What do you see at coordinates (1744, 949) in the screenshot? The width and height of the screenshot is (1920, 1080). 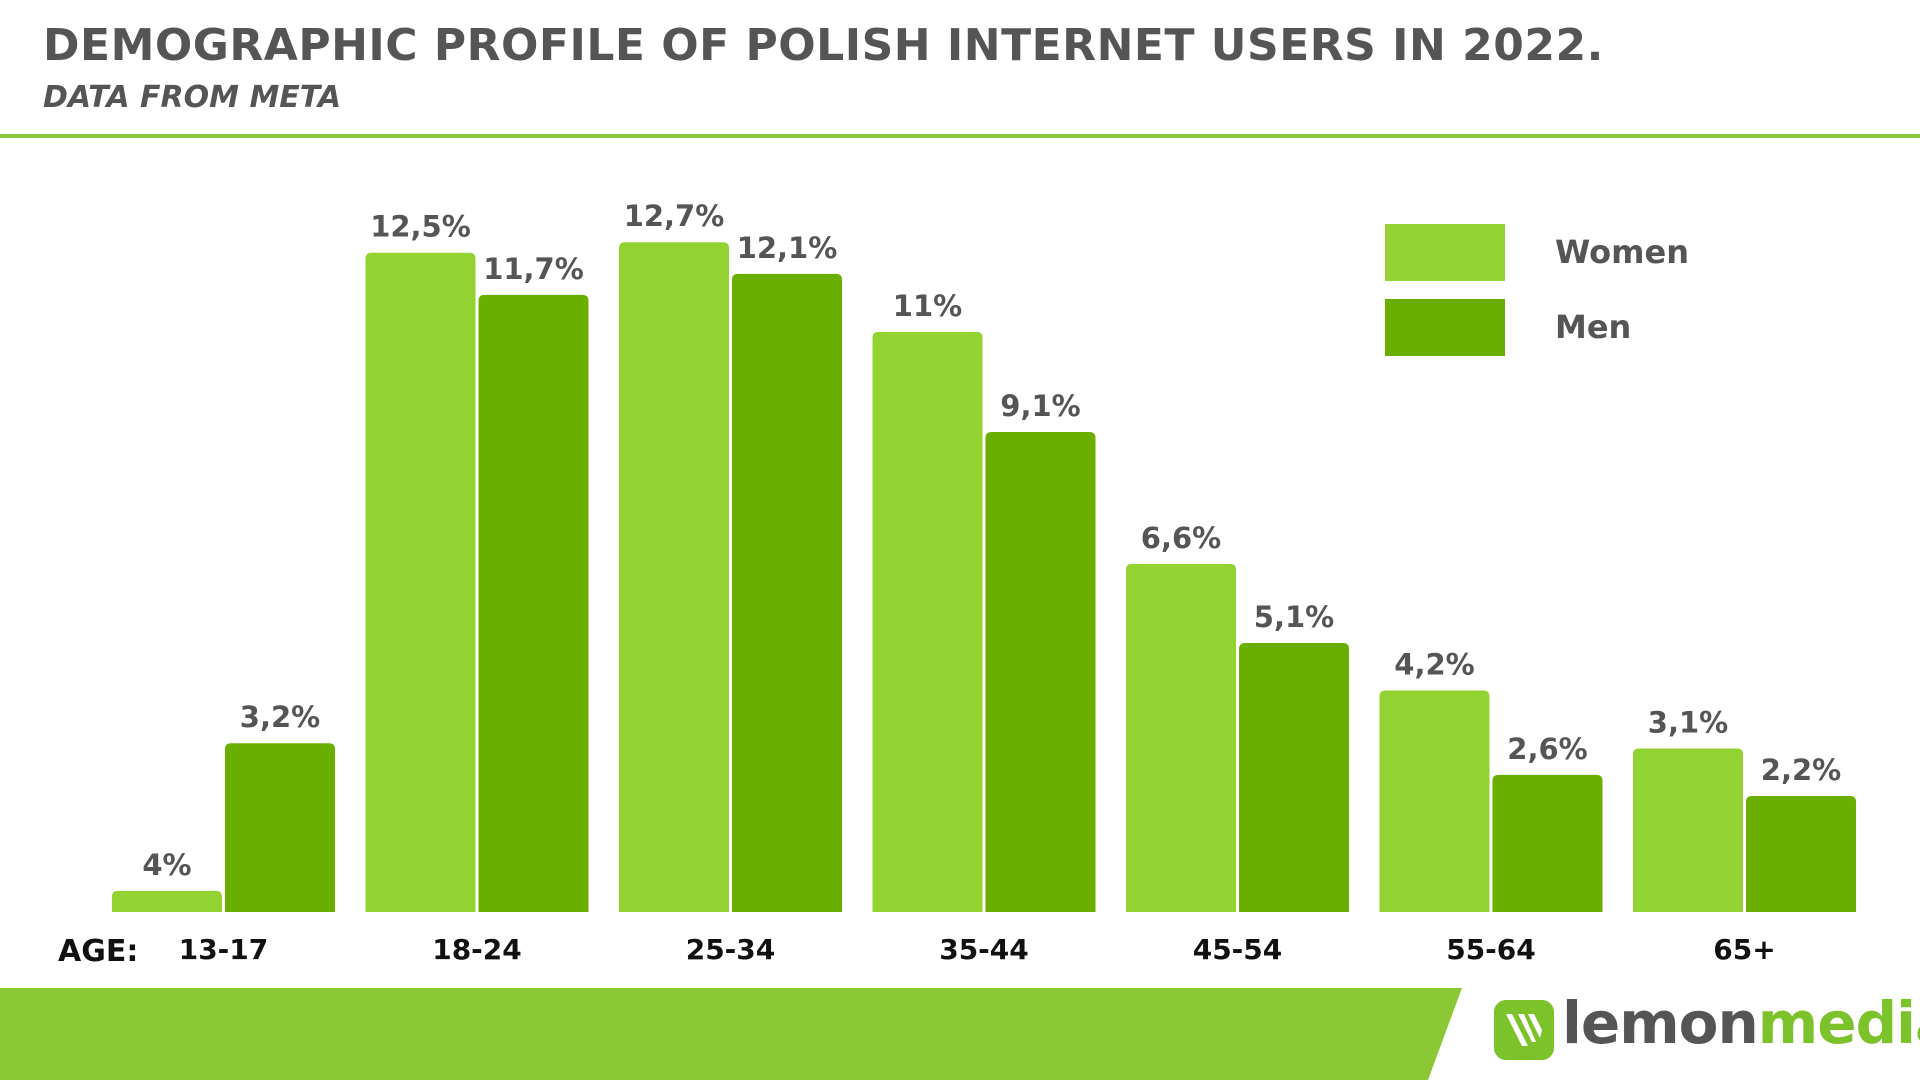 I see `x-tick-label-65+: 65+` at bounding box center [1744, 949].